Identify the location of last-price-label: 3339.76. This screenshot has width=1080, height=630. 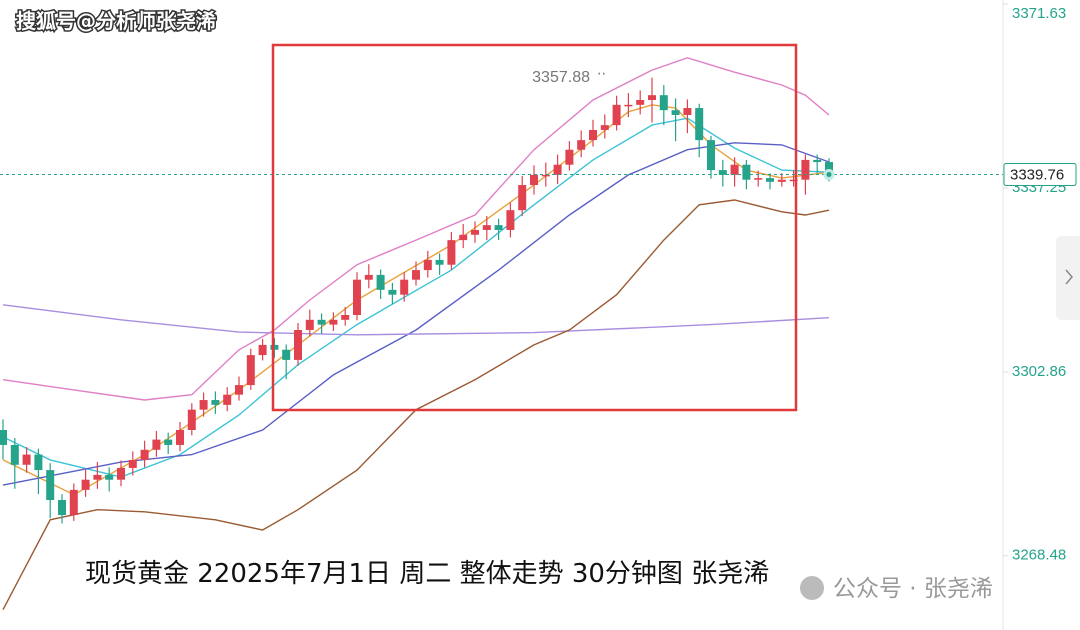
(1037, 175).